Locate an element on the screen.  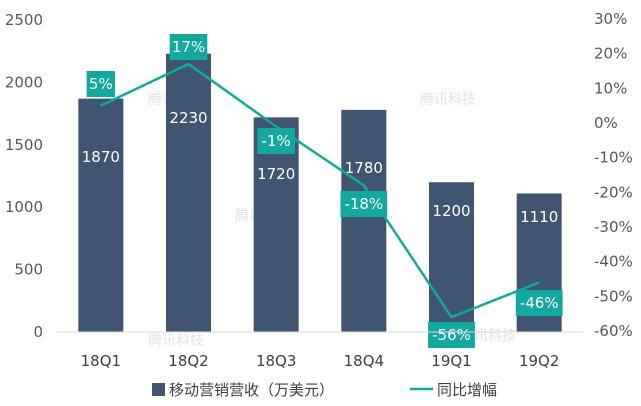
left-tick-label: 1500 is located at coordinates (24, 145).